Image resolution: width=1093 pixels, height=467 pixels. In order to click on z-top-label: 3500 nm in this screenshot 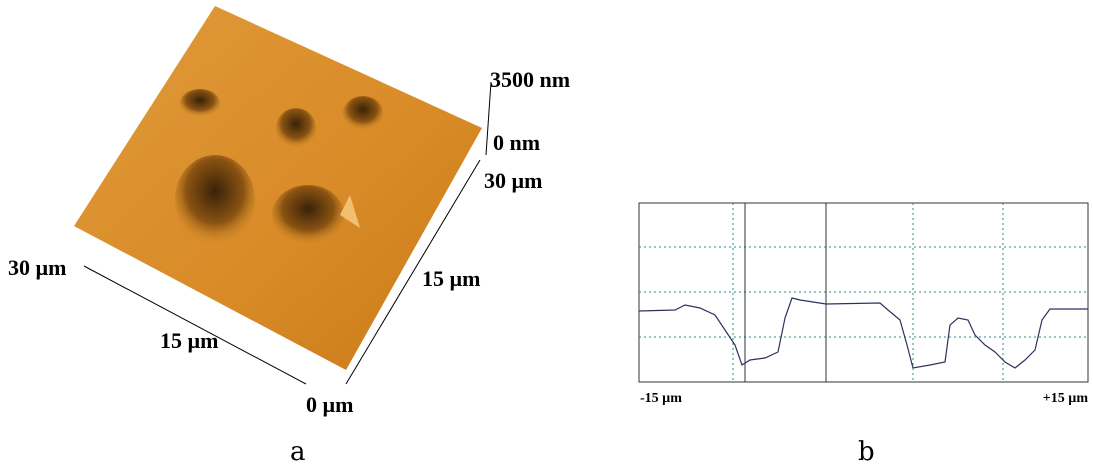, I will do `click(530, 79)`.